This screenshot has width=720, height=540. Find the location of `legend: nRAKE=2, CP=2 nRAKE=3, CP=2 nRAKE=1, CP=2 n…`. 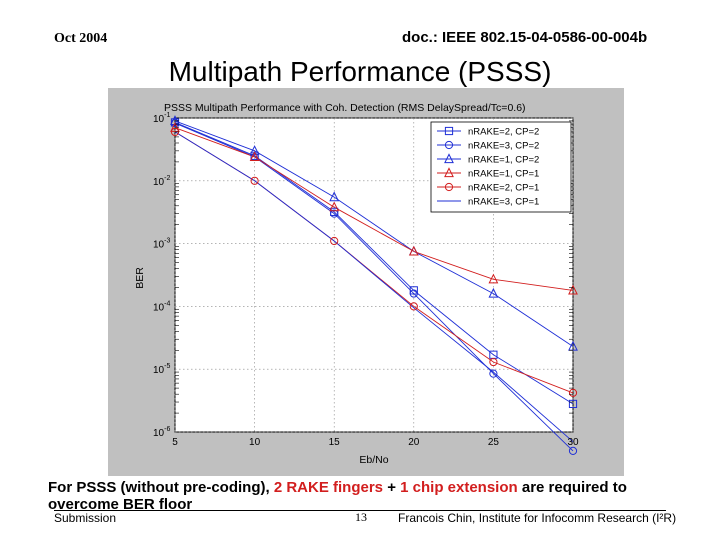

legend: nRAKE=2, CP=2 nRAKE=3, CP=2 nRAKE=1, CP=2 n… is located at coordinates (501, 167).